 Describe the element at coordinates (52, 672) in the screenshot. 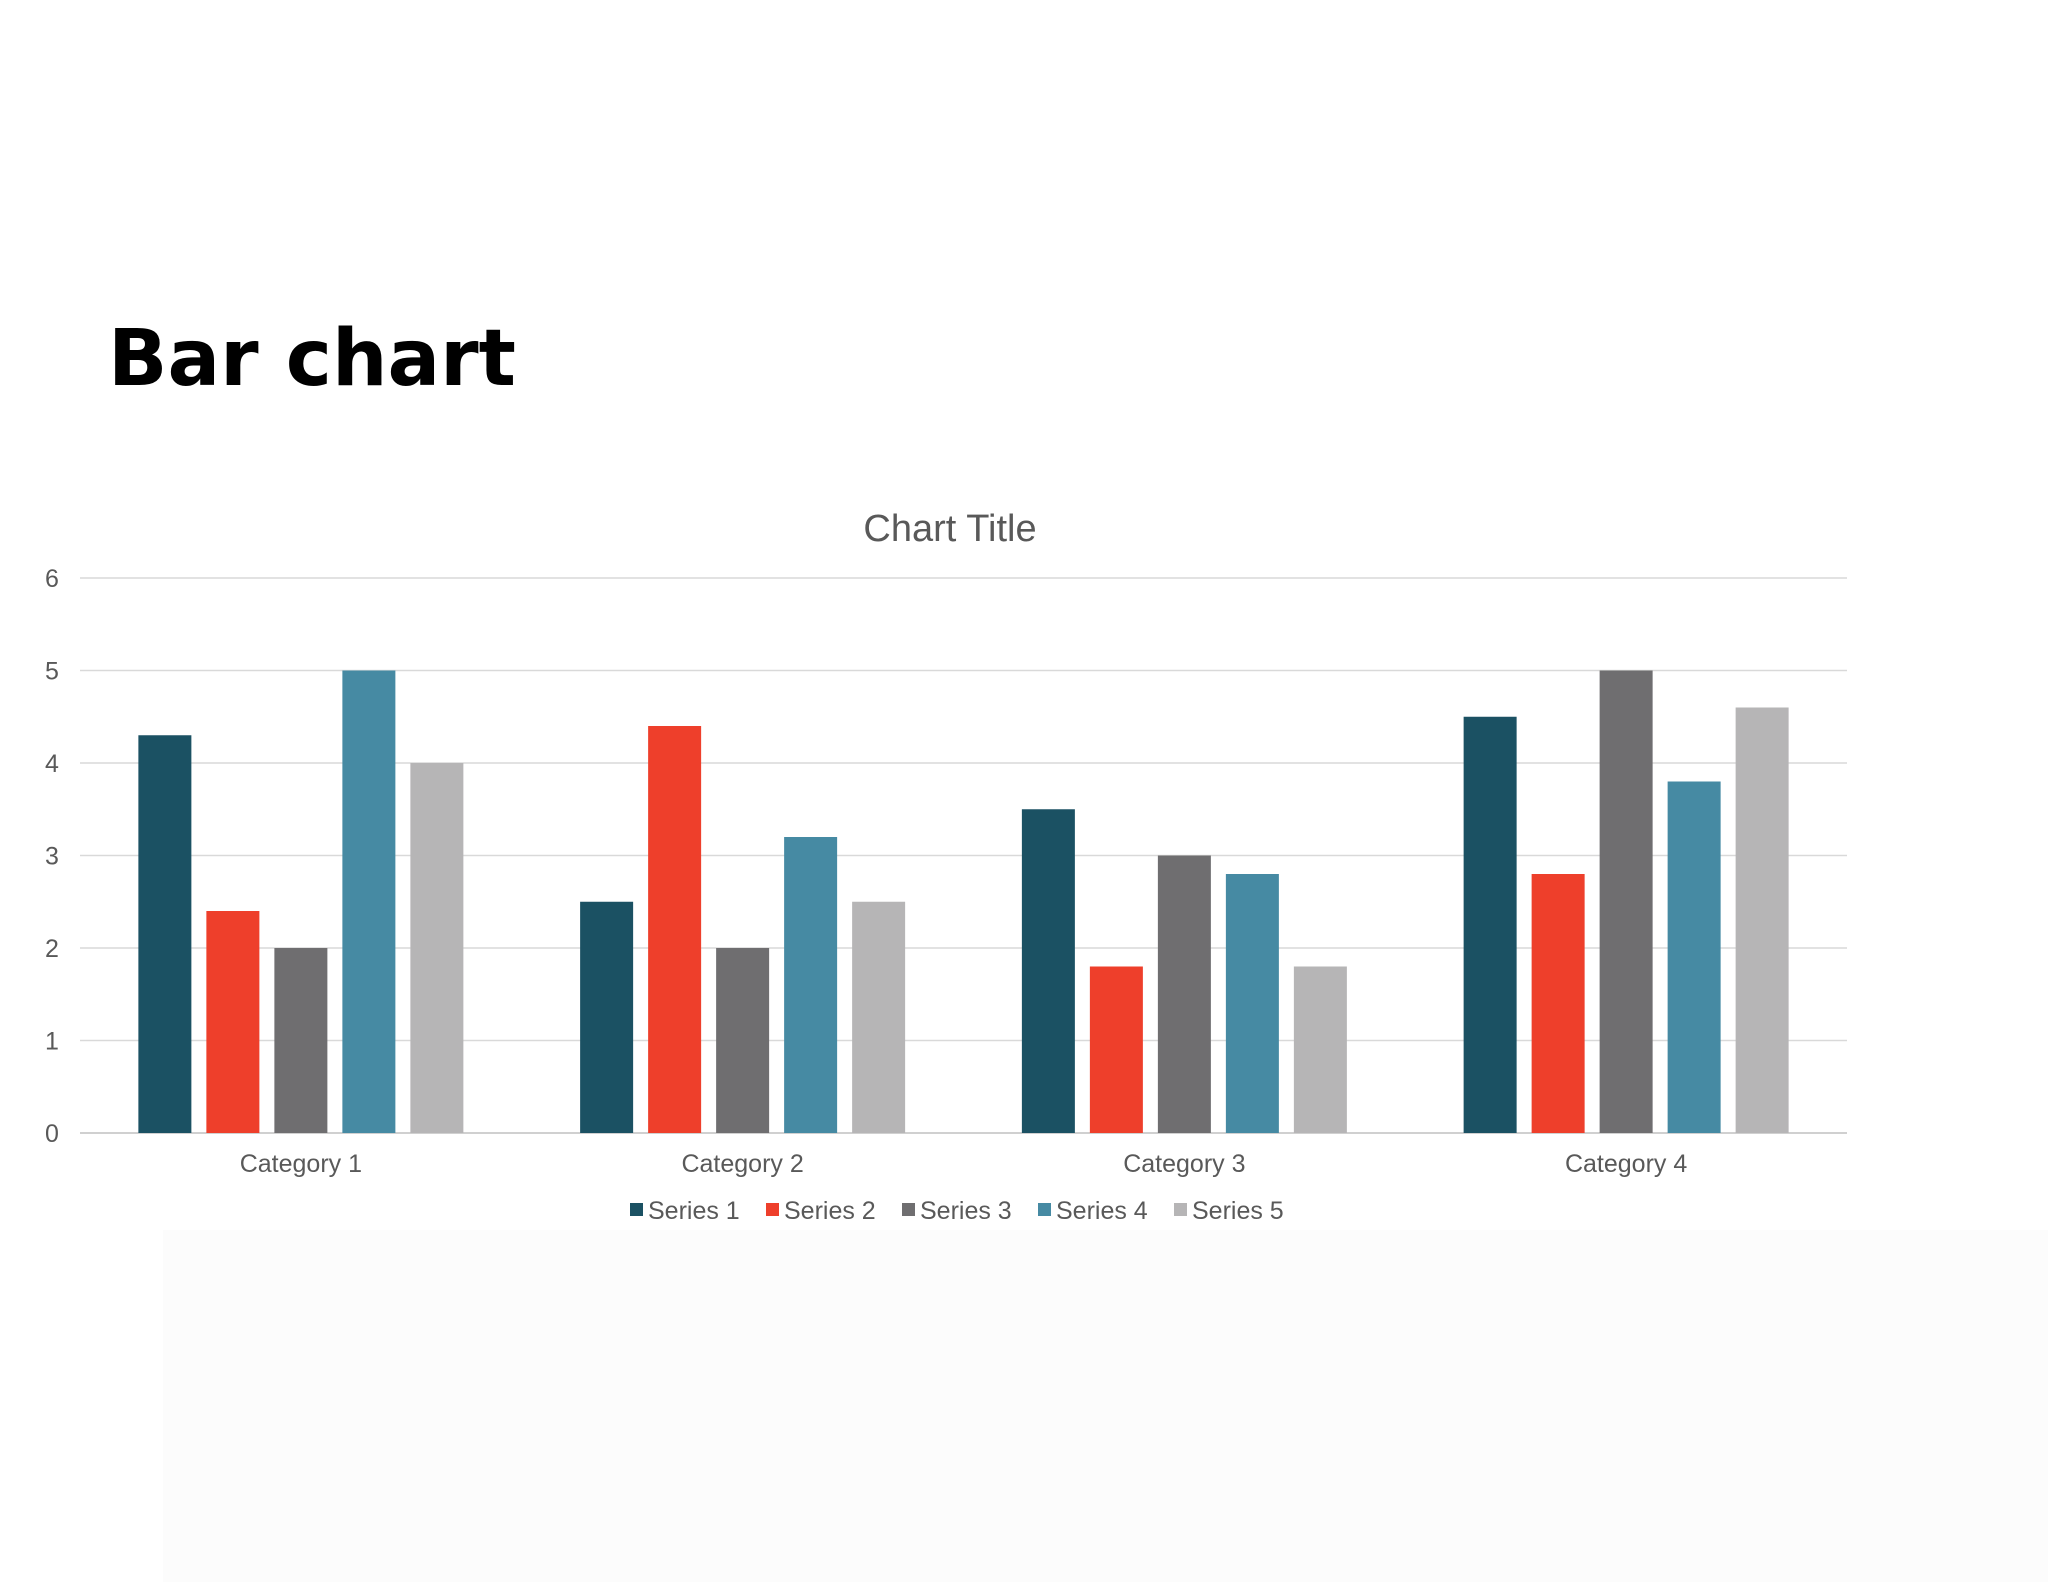

I see `y-tick-label: 5` at that location.